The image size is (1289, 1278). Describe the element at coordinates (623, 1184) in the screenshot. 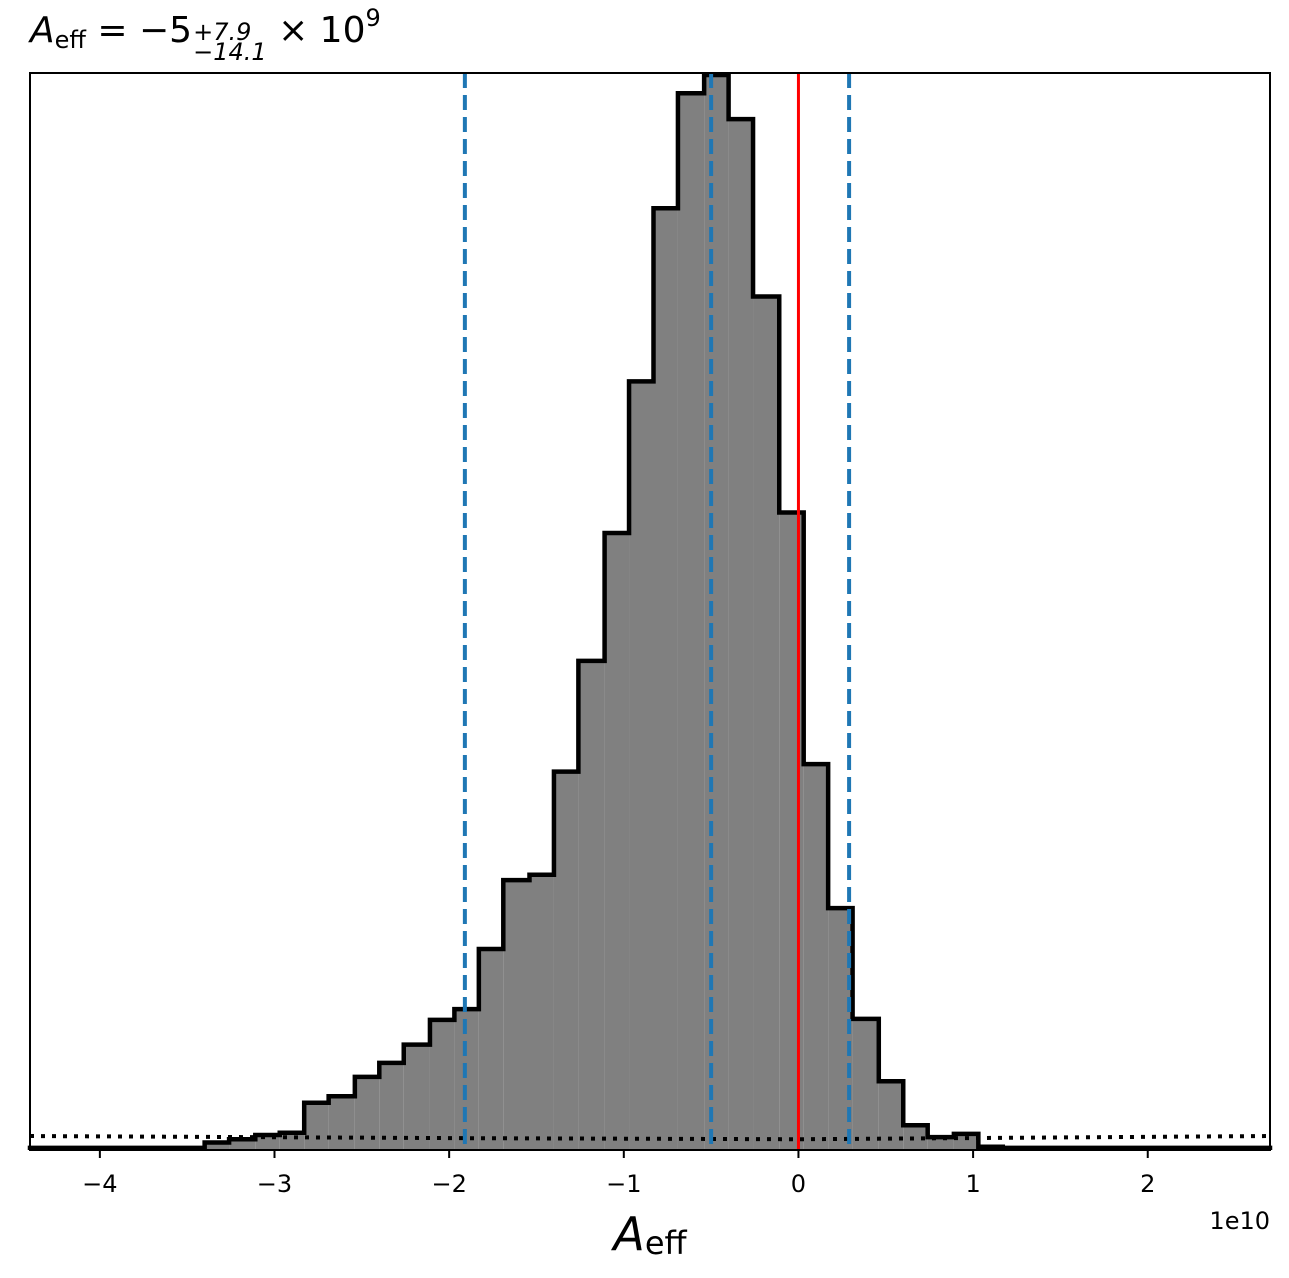

I see `x-tick-label: −1` at that location.